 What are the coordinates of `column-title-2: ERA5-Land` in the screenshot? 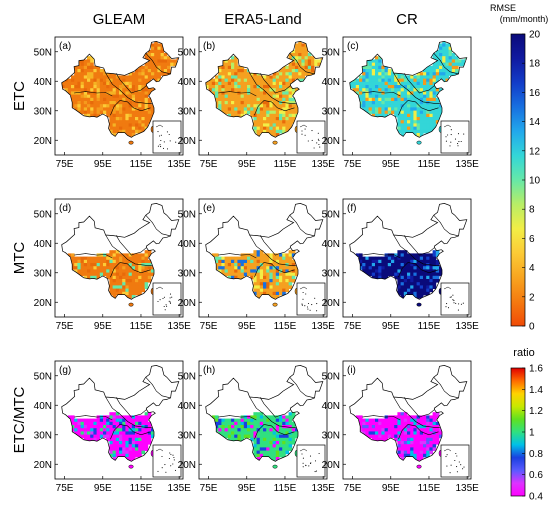 It's located at (263, 19).